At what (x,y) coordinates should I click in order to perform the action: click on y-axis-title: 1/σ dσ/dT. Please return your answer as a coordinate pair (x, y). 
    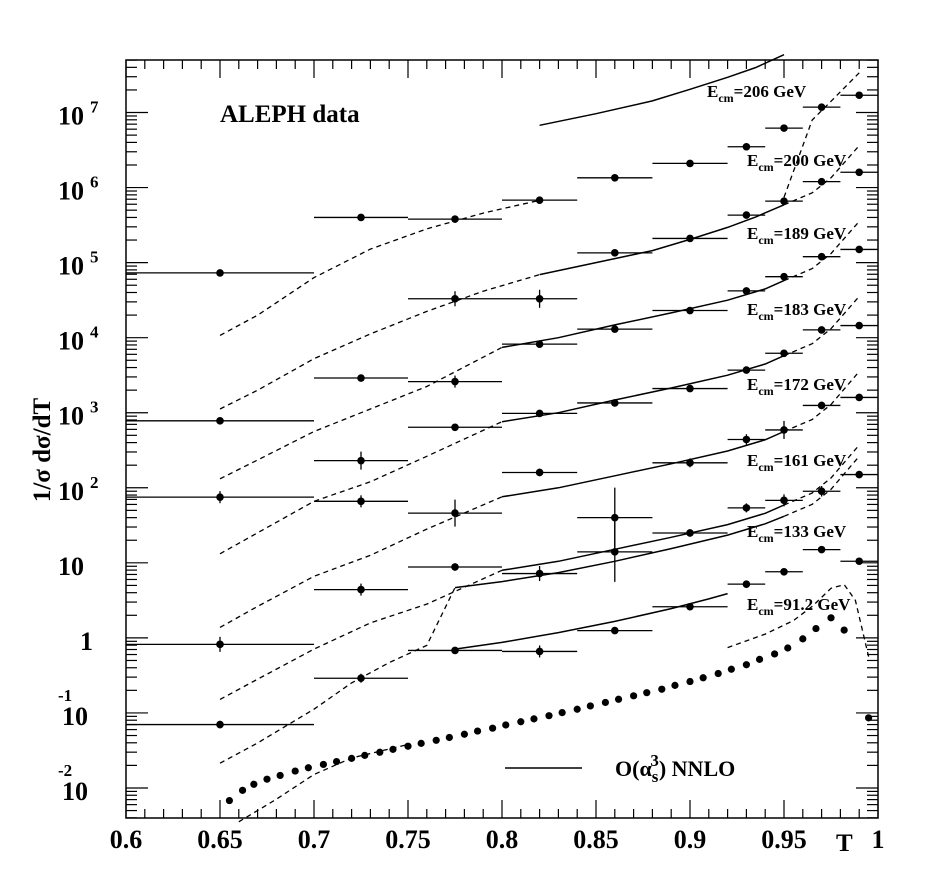
    Looking at the image, I should click on (42, 450).